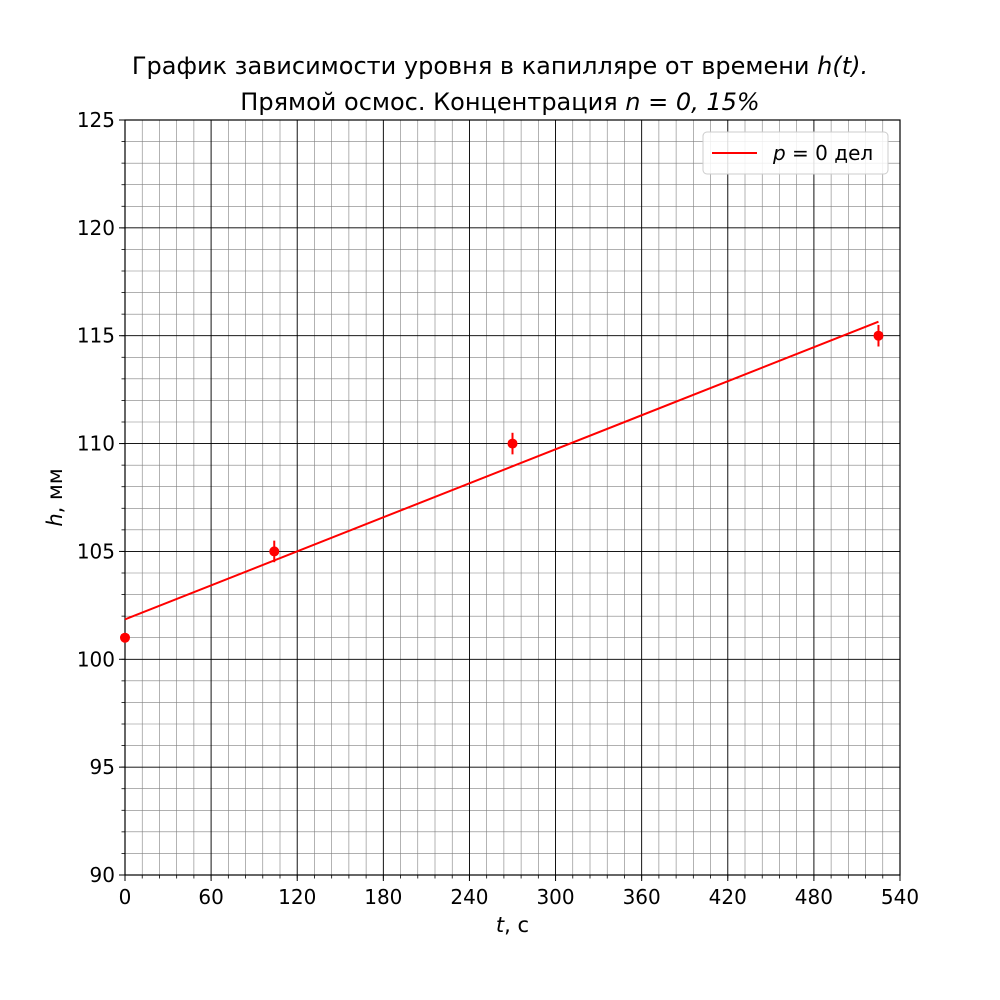  I want to click on y-tick-label: 95, so click(102, 767).